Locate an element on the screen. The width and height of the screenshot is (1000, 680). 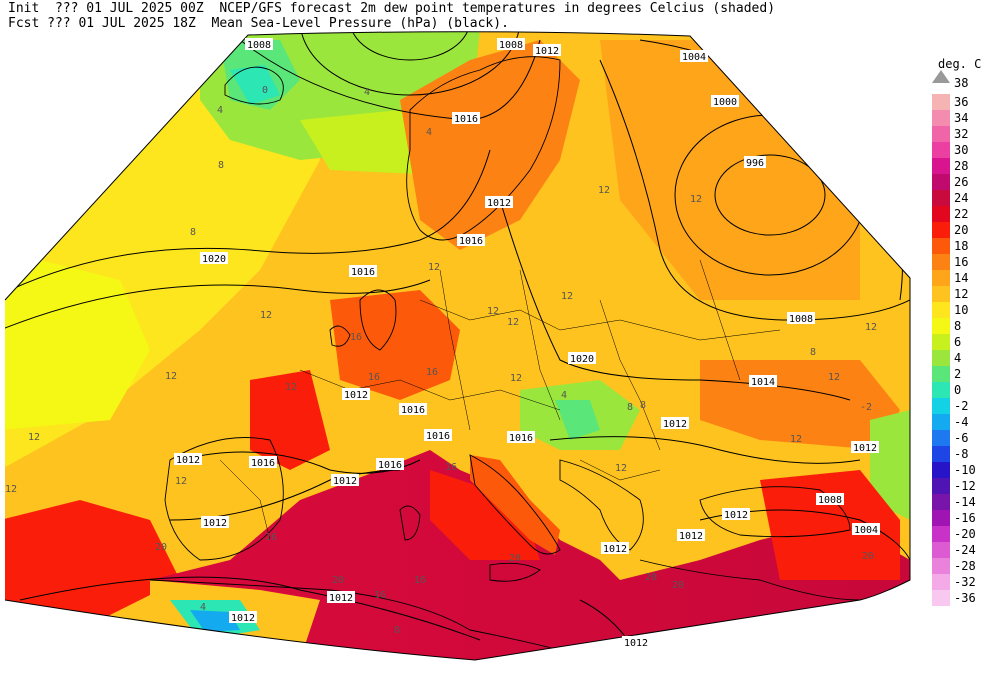
svg-text: 1020 is located at coordinates (582, 359).